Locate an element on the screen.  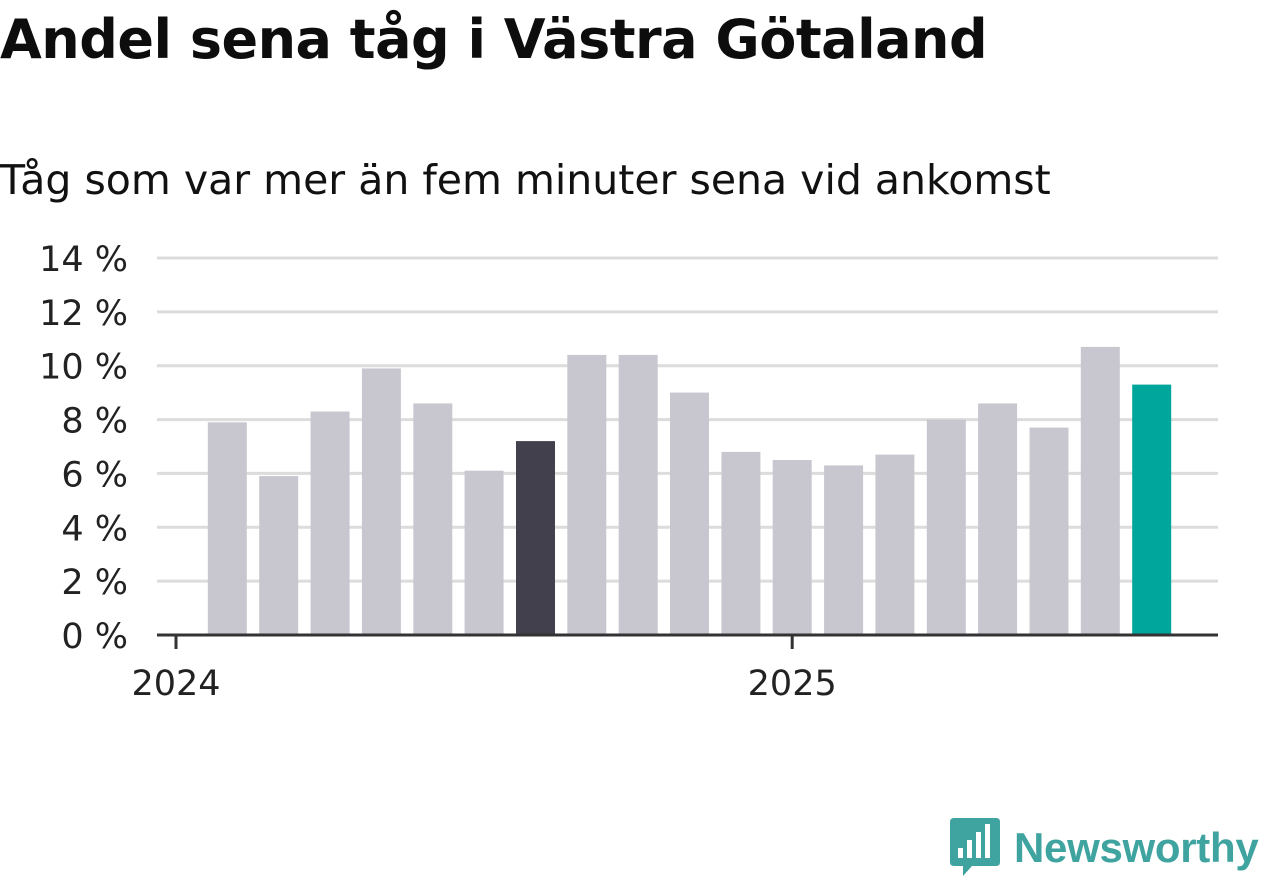
y-tick-label: 12 % is located at coordinates (83, 314).